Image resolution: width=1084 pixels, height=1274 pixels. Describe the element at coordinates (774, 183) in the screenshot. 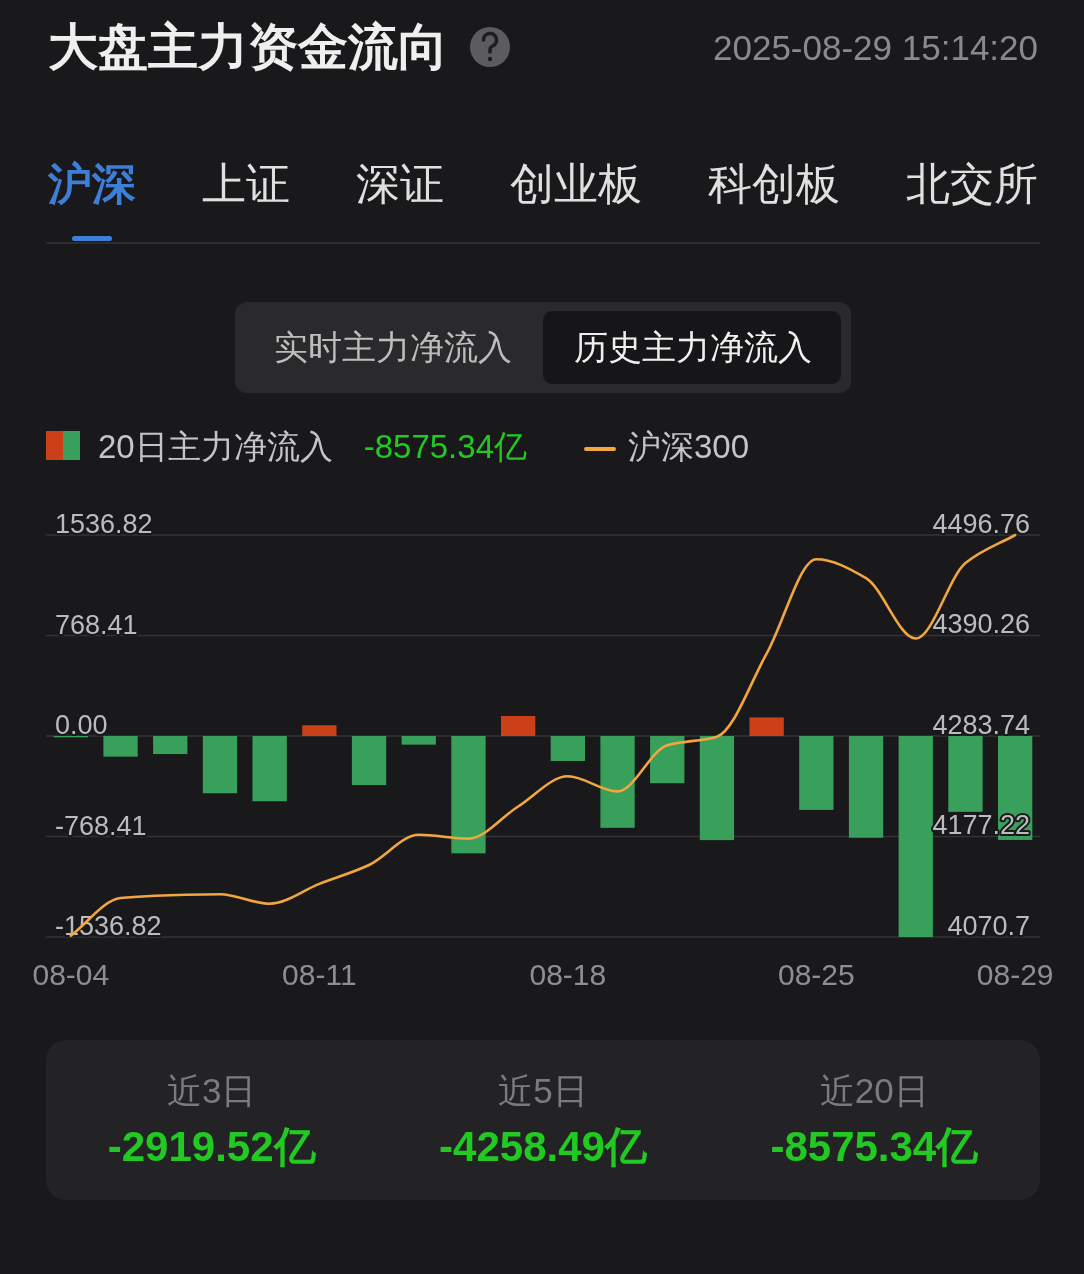

I see `text: 科创板` at that location.